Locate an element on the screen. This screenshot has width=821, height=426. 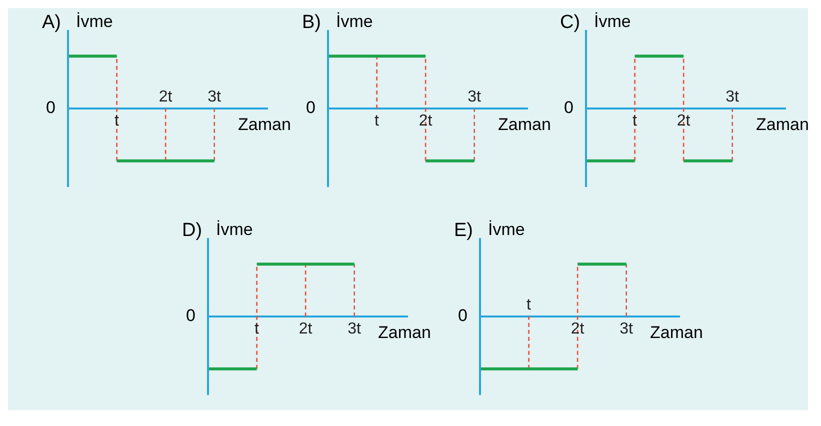
chart-title: E) is located at coordinates (463, 231).